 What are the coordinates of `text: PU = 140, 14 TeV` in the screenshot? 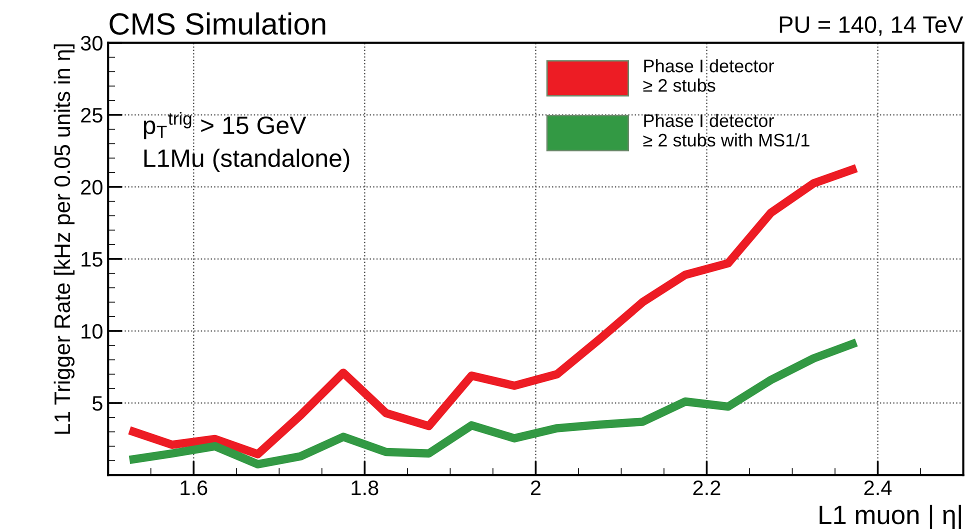 It's located at (872, 26).